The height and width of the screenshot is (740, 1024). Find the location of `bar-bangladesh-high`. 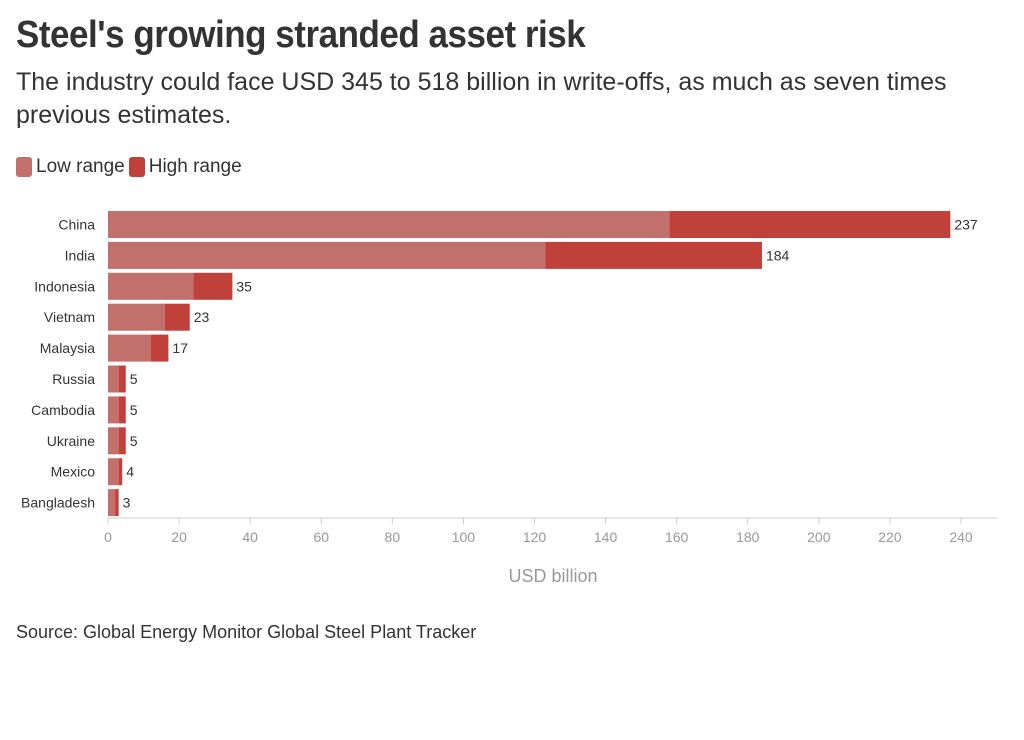

bar-bangladesh-high is located at coordinates (117, 503).